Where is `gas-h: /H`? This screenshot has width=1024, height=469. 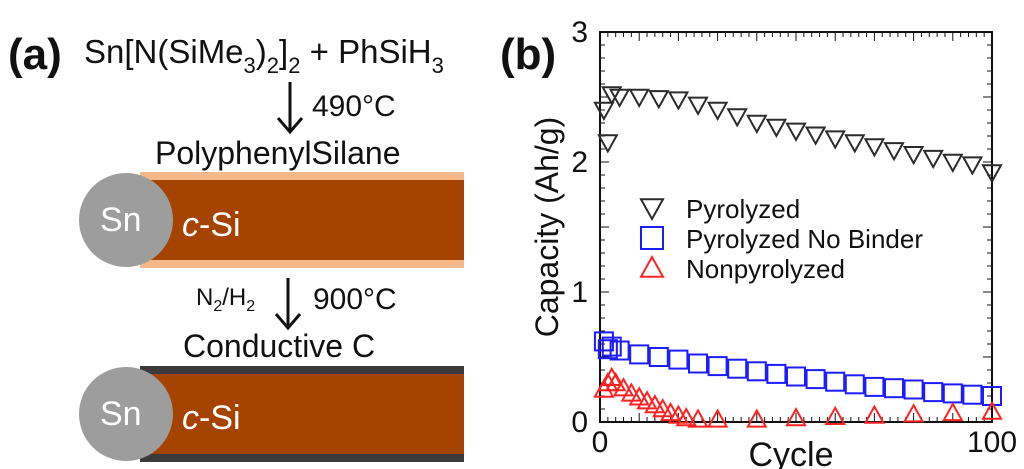 gas-h: /H is located at coordinates (234, 297).